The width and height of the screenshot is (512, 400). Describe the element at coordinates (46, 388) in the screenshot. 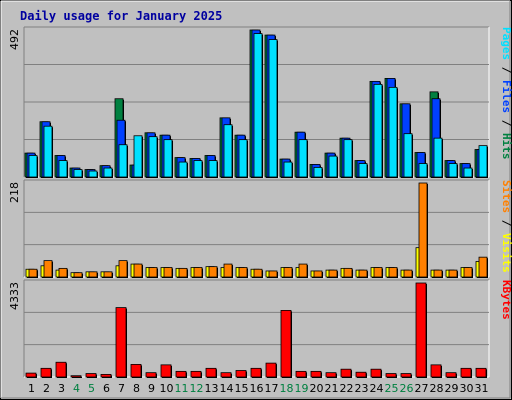

I see `x-tick-day-2: 2` at that location.